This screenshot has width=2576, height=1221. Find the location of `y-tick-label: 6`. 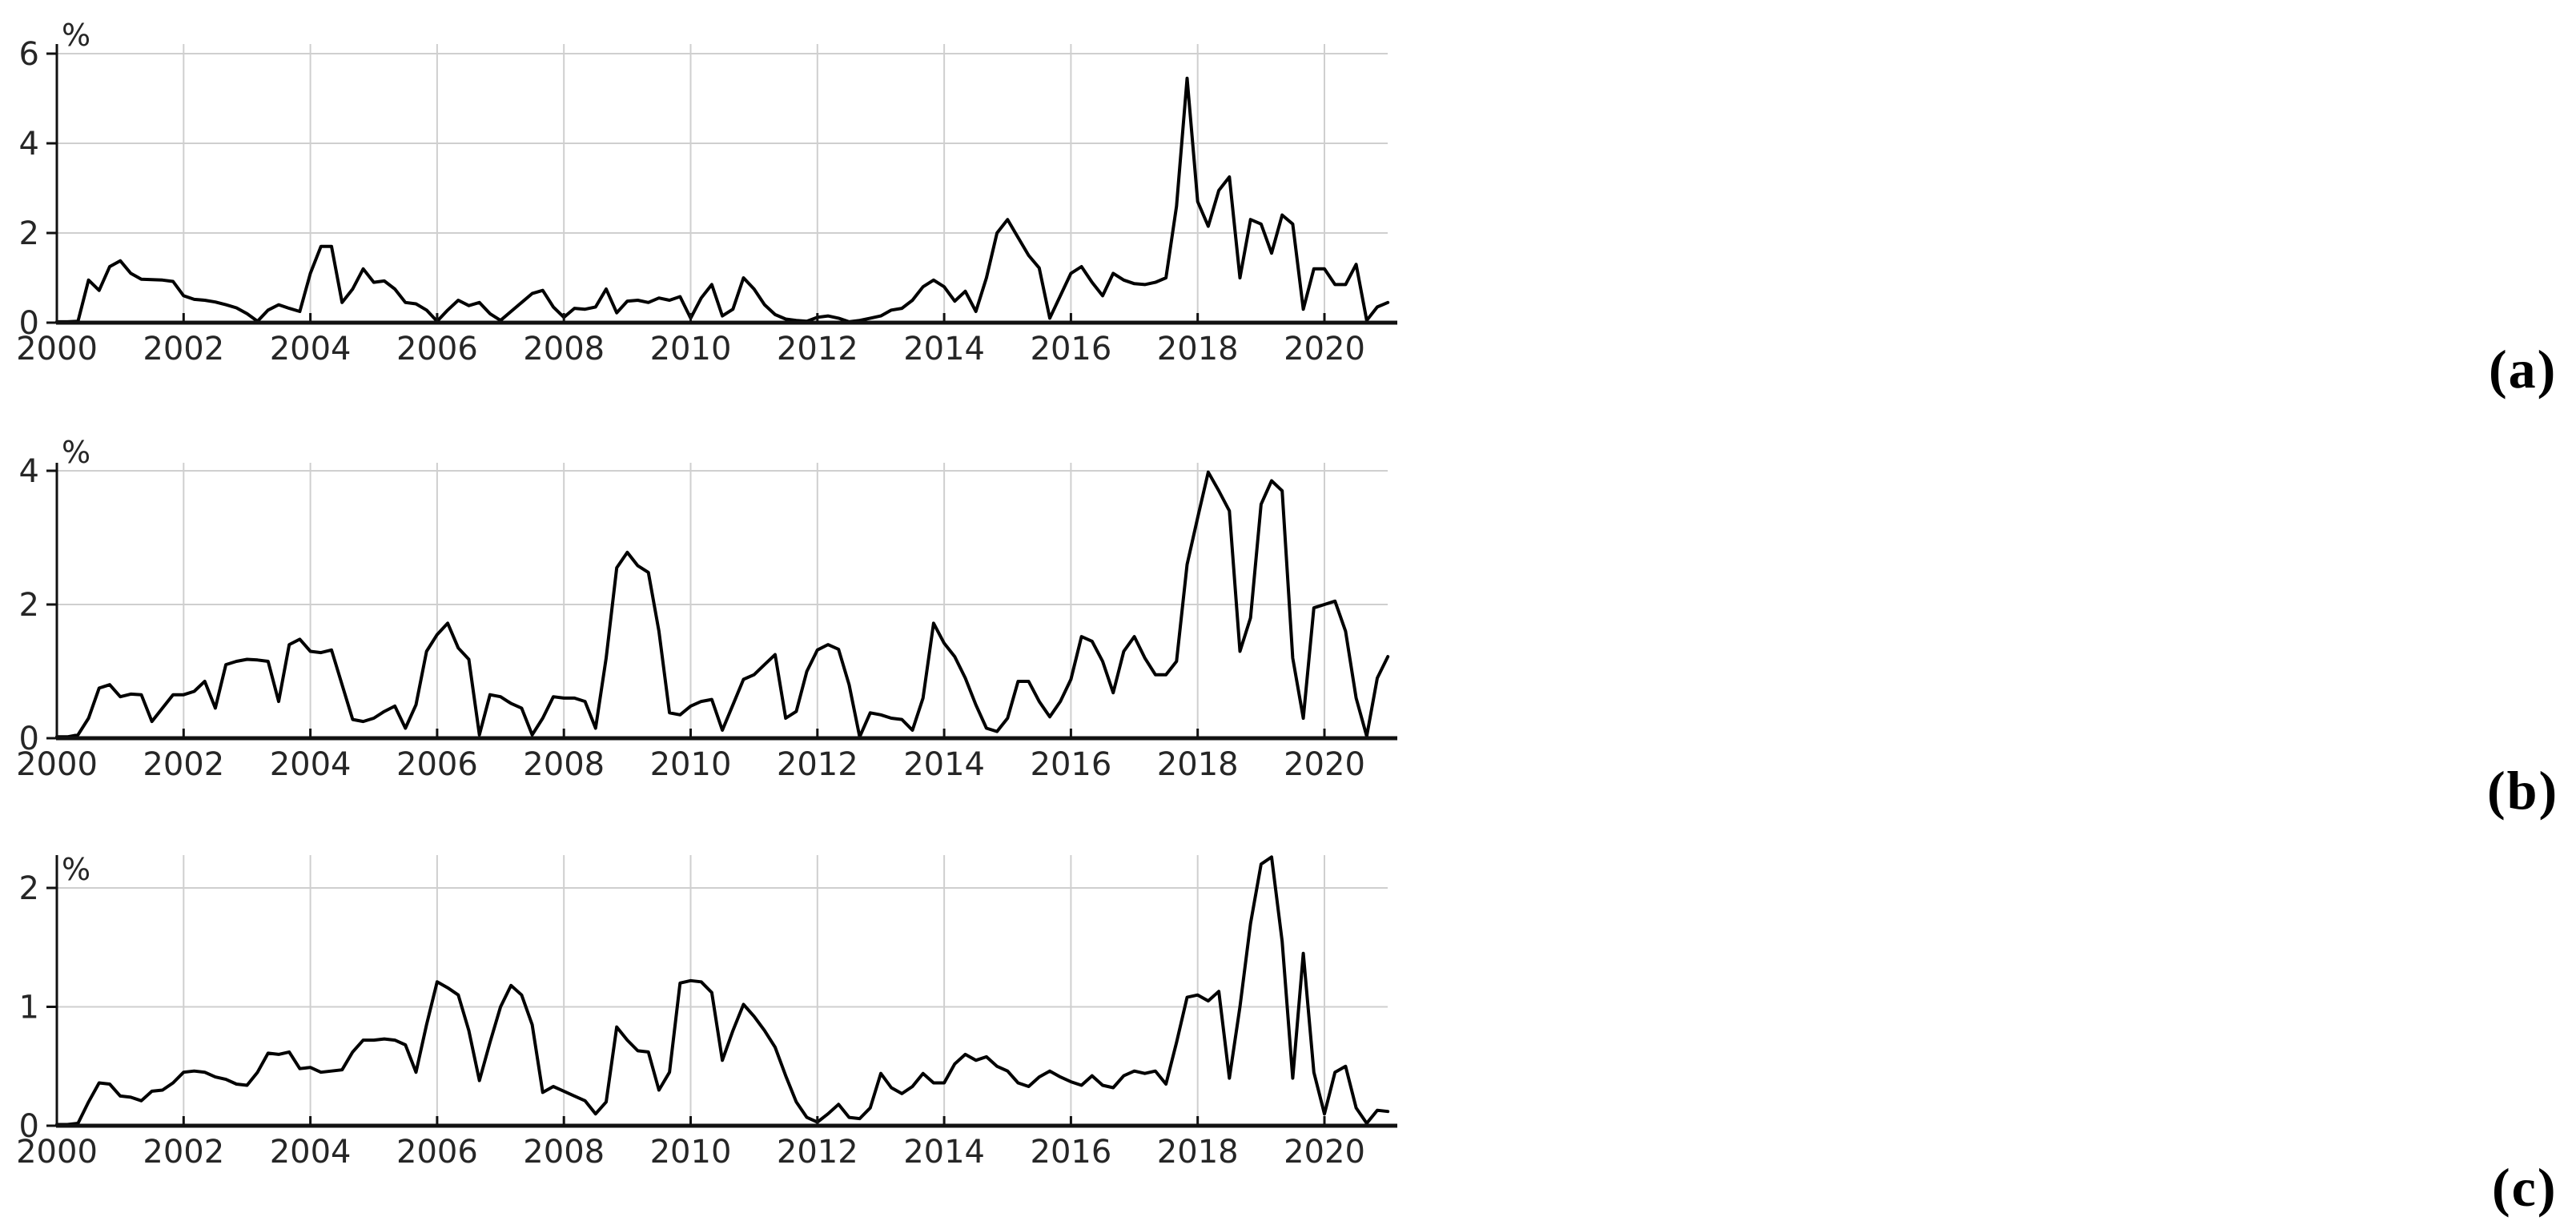

y-tick-label: 6 is located at coordinates (29, 55).